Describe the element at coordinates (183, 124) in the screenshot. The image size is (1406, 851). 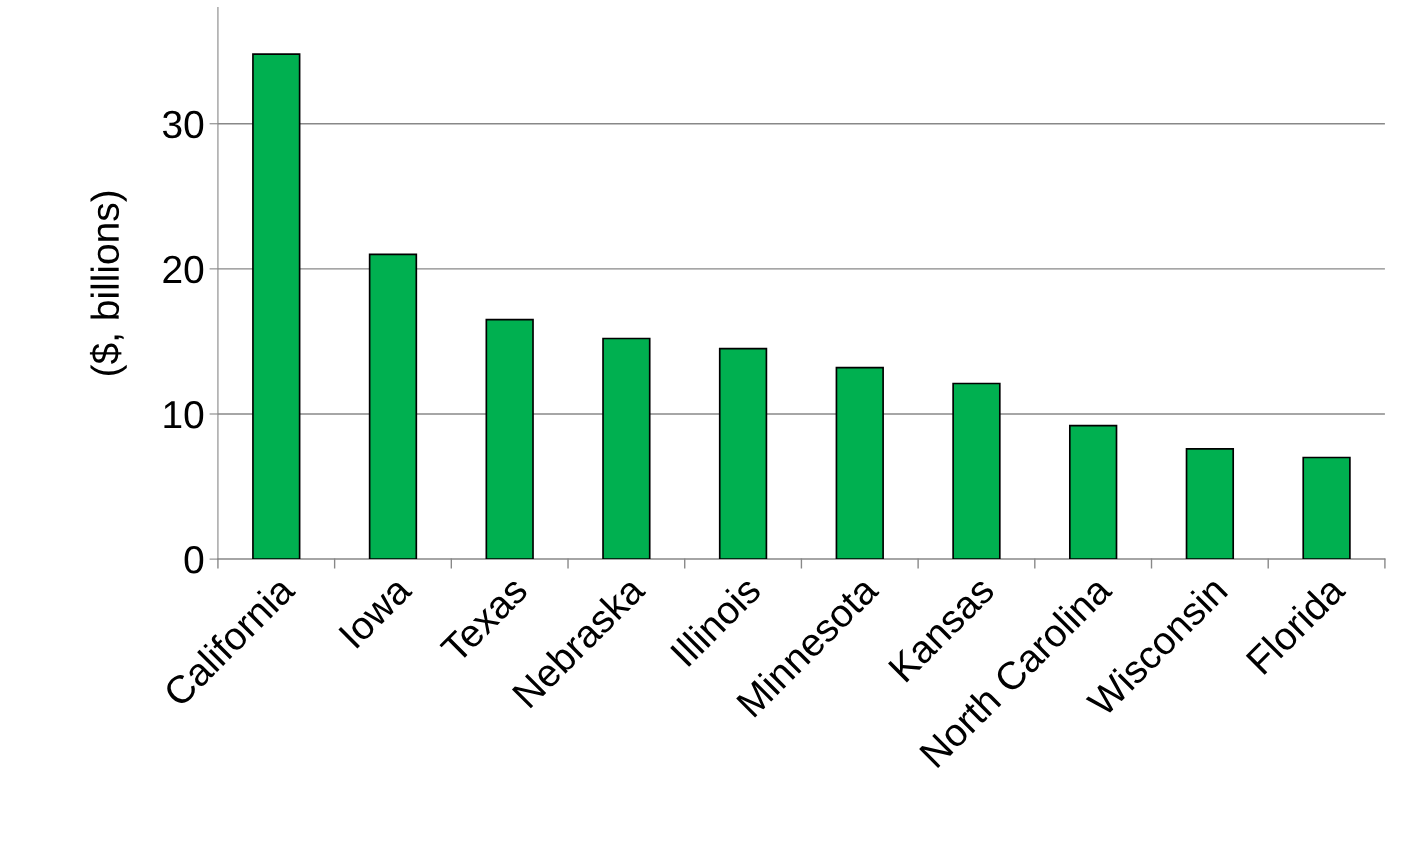
I see `y-tick-label: 30` at that location.